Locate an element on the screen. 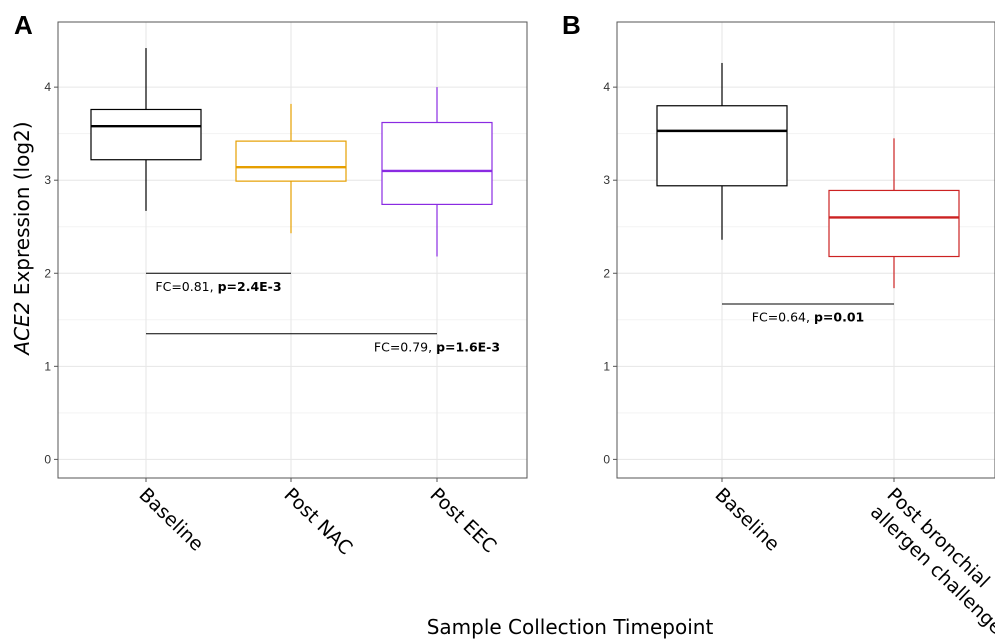 The width and height of the screenshot is (995, 641). y-axis-title-rest: Expression (log2) is located at coordinates (22, 211).